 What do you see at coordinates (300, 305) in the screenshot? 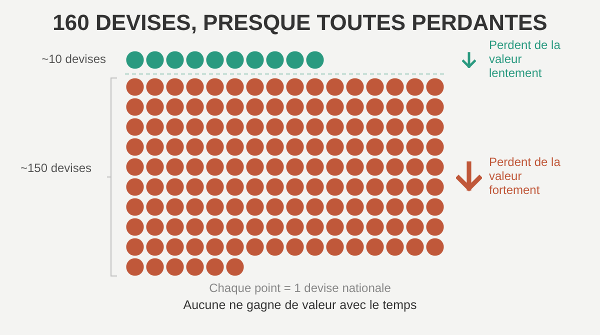
I see `text: Aucune ne gagne de valeur avec le temps` at bounding box center [300, 305].